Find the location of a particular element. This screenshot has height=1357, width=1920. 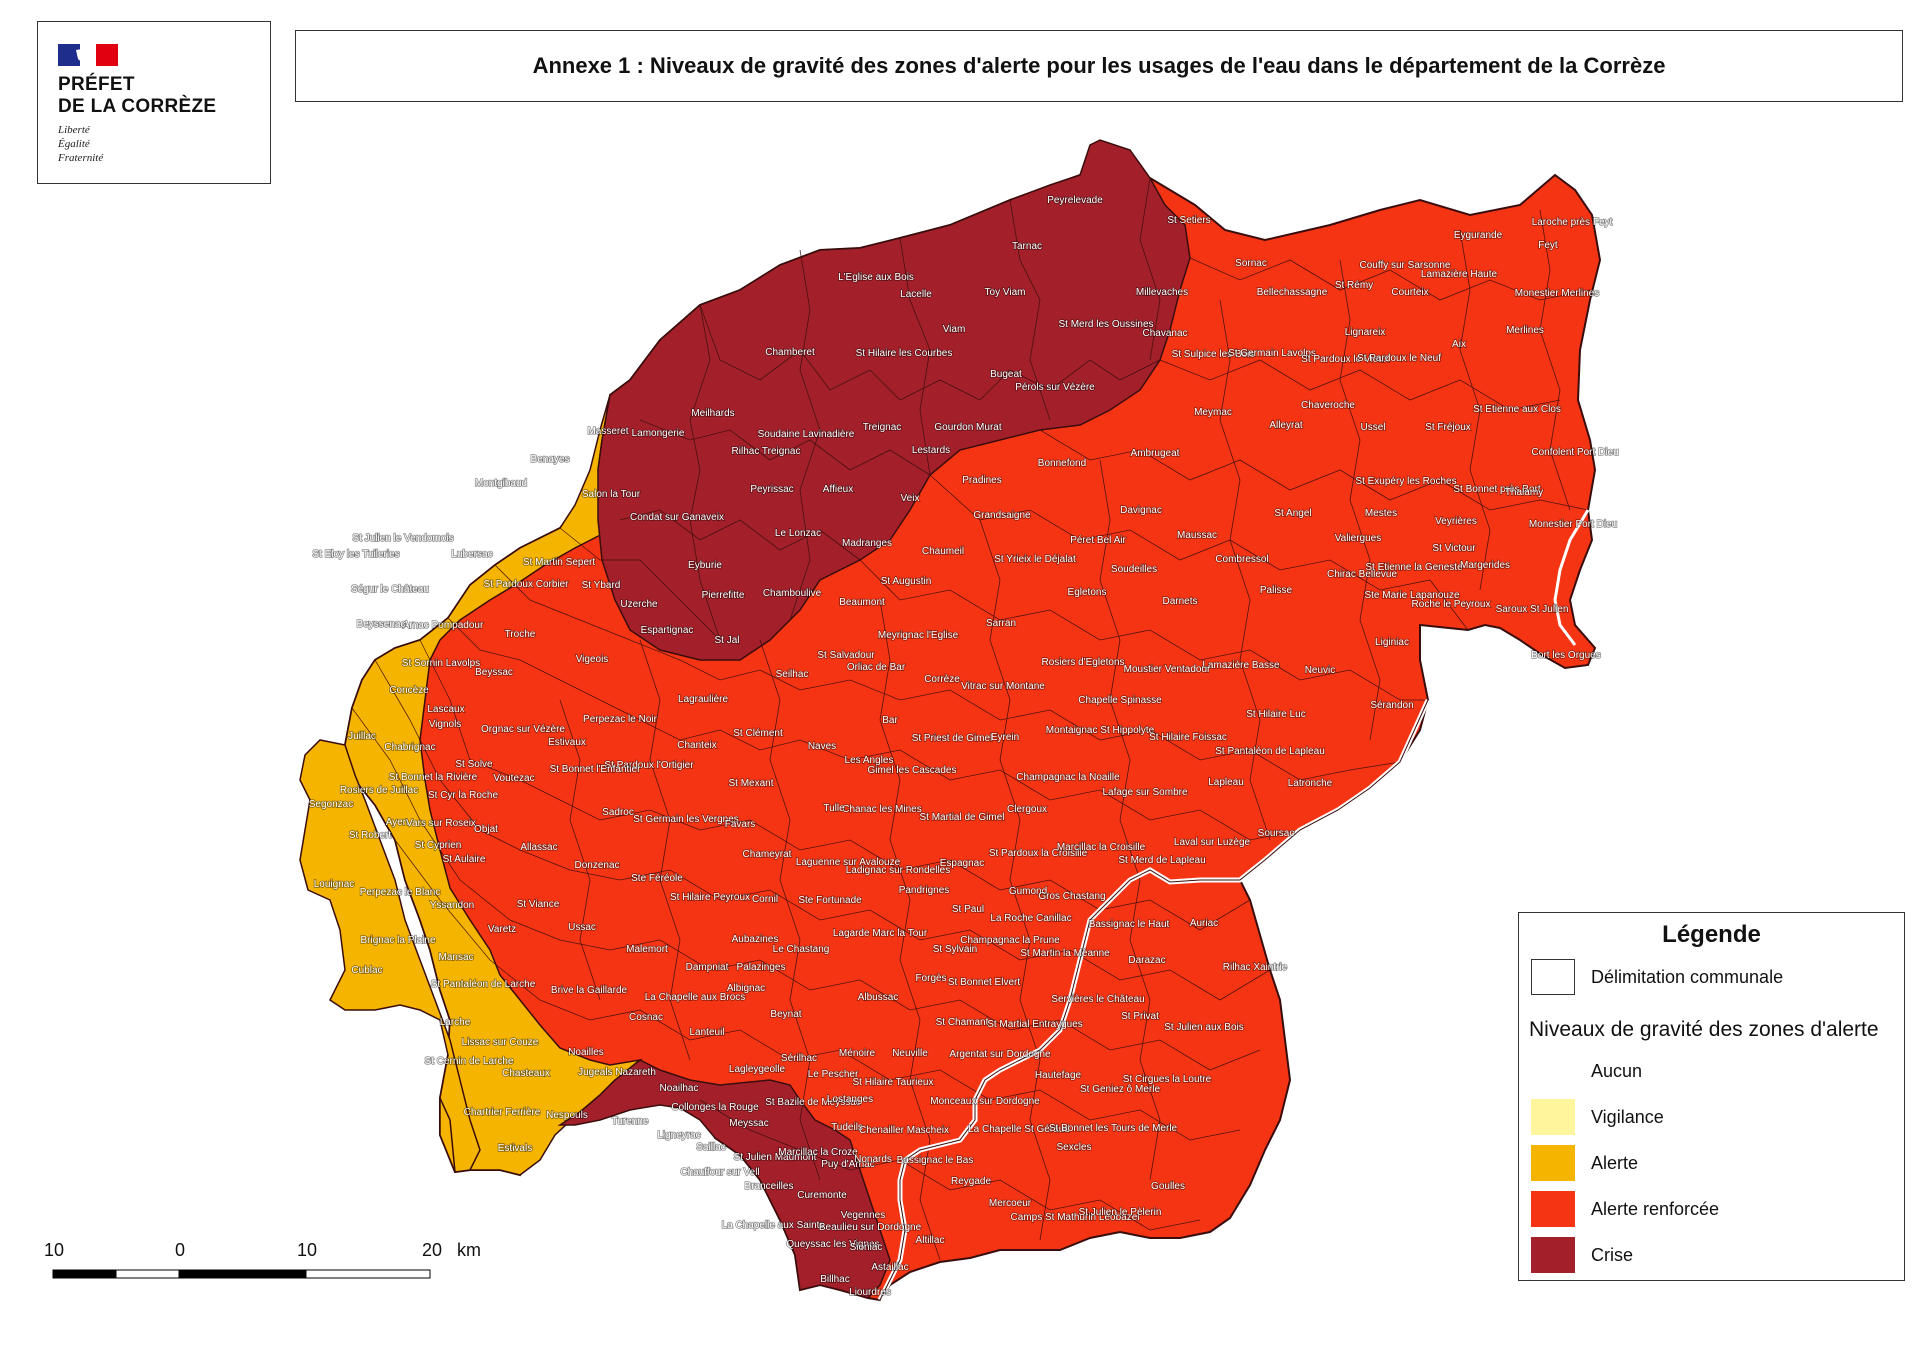

commune-label: Davignac is located at coordinates (1141, 510).